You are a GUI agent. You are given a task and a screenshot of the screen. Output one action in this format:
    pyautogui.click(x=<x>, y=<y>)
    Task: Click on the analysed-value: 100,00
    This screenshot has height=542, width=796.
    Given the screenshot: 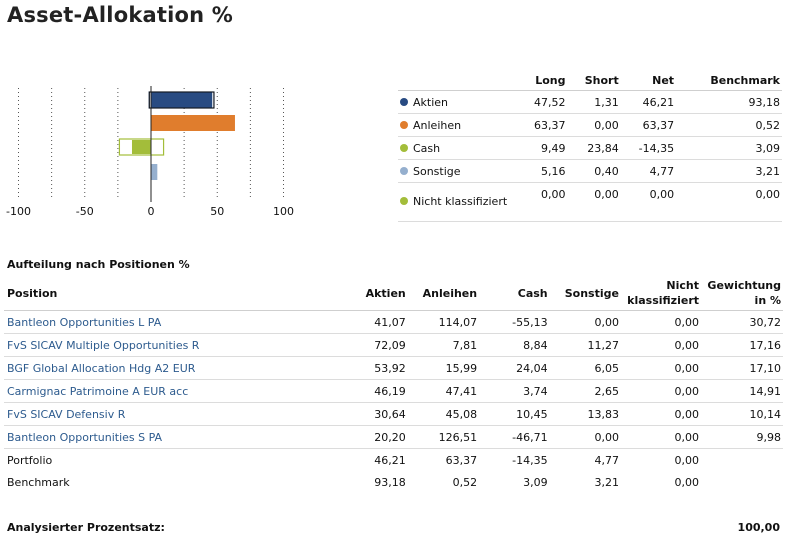 What is the action you would take?
    pyautogui.click(x=758, y=527)
    